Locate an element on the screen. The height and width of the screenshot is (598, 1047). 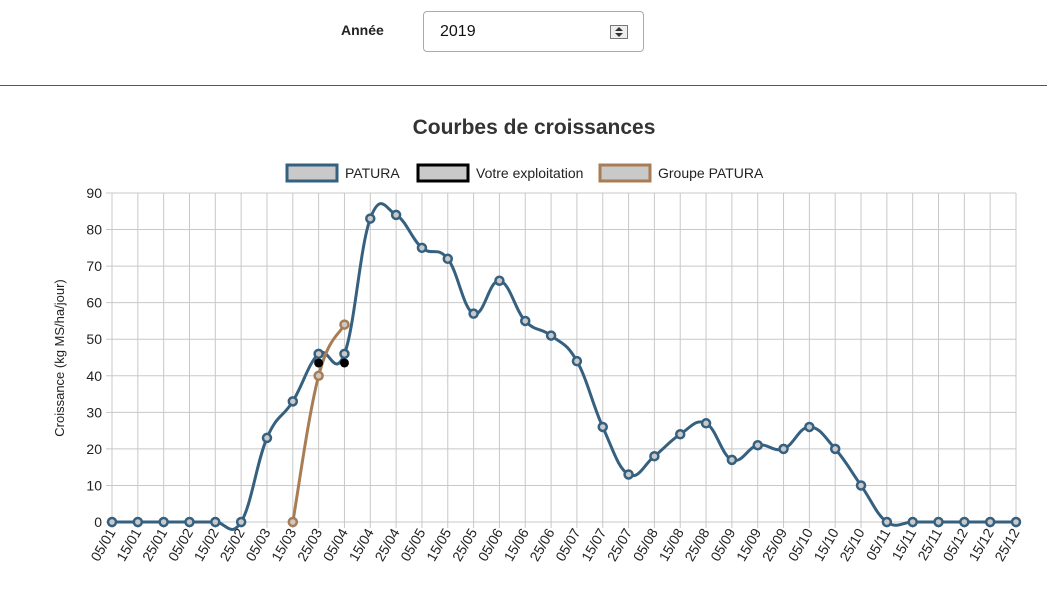
x-tick-label: 05/07 is located at coordinates (567, 544).